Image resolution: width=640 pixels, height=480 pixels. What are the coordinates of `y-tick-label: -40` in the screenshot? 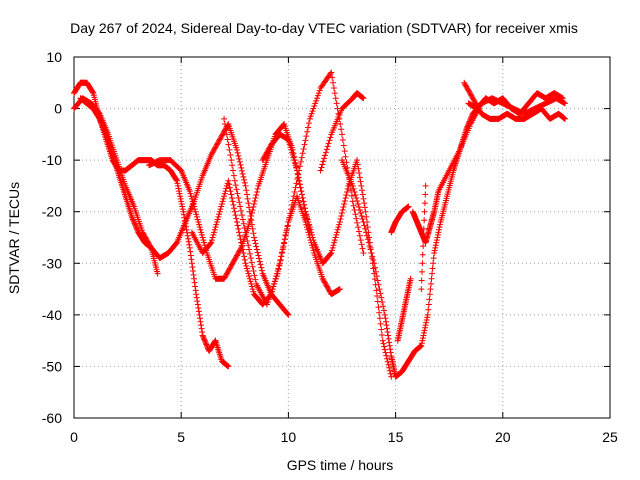 It's located at (52, 315).